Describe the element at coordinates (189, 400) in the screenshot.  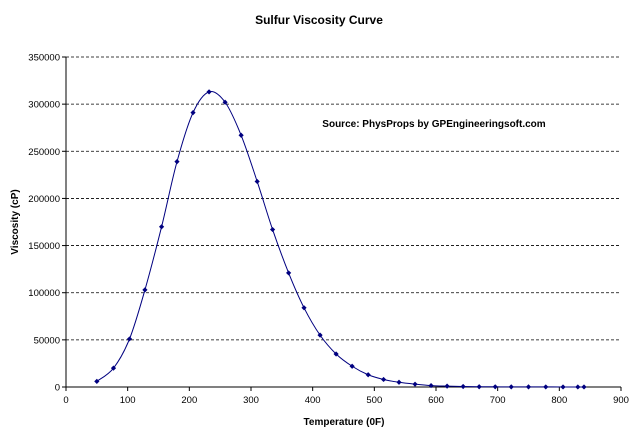
I see `x-tick-label: 200` at that location.